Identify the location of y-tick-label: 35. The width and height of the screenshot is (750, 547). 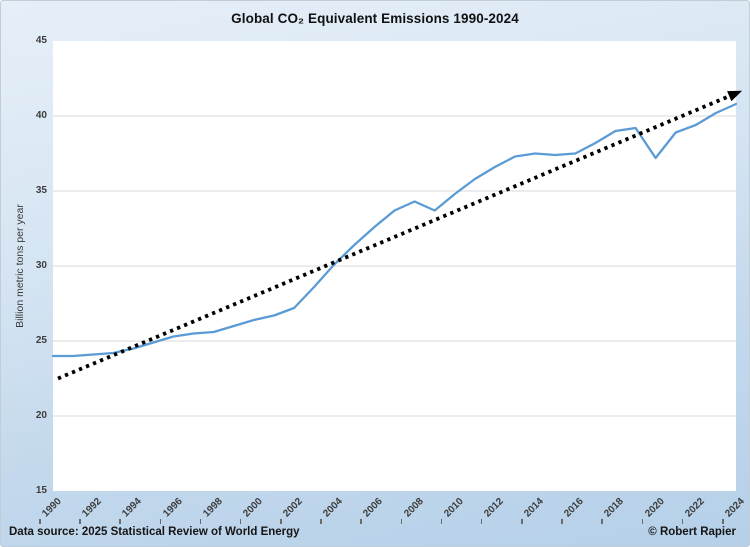
(41, 190).